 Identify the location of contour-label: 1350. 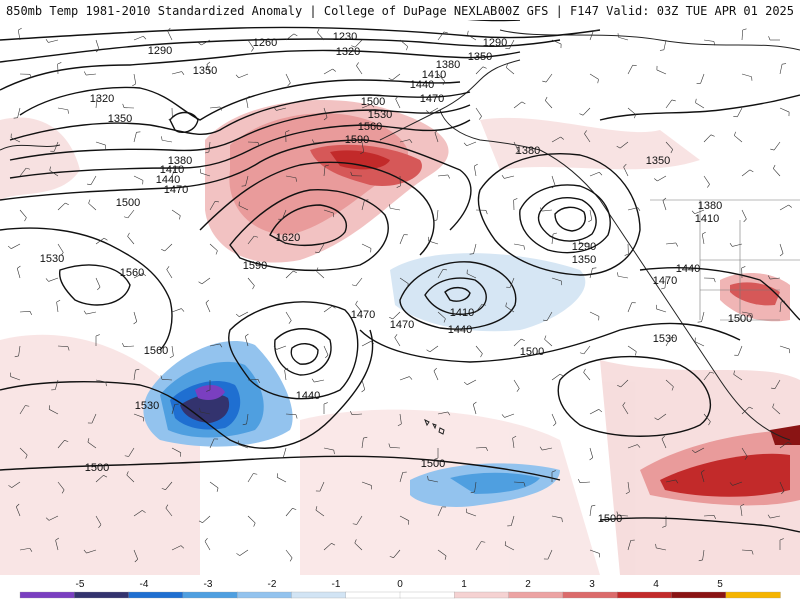
(120, 119).